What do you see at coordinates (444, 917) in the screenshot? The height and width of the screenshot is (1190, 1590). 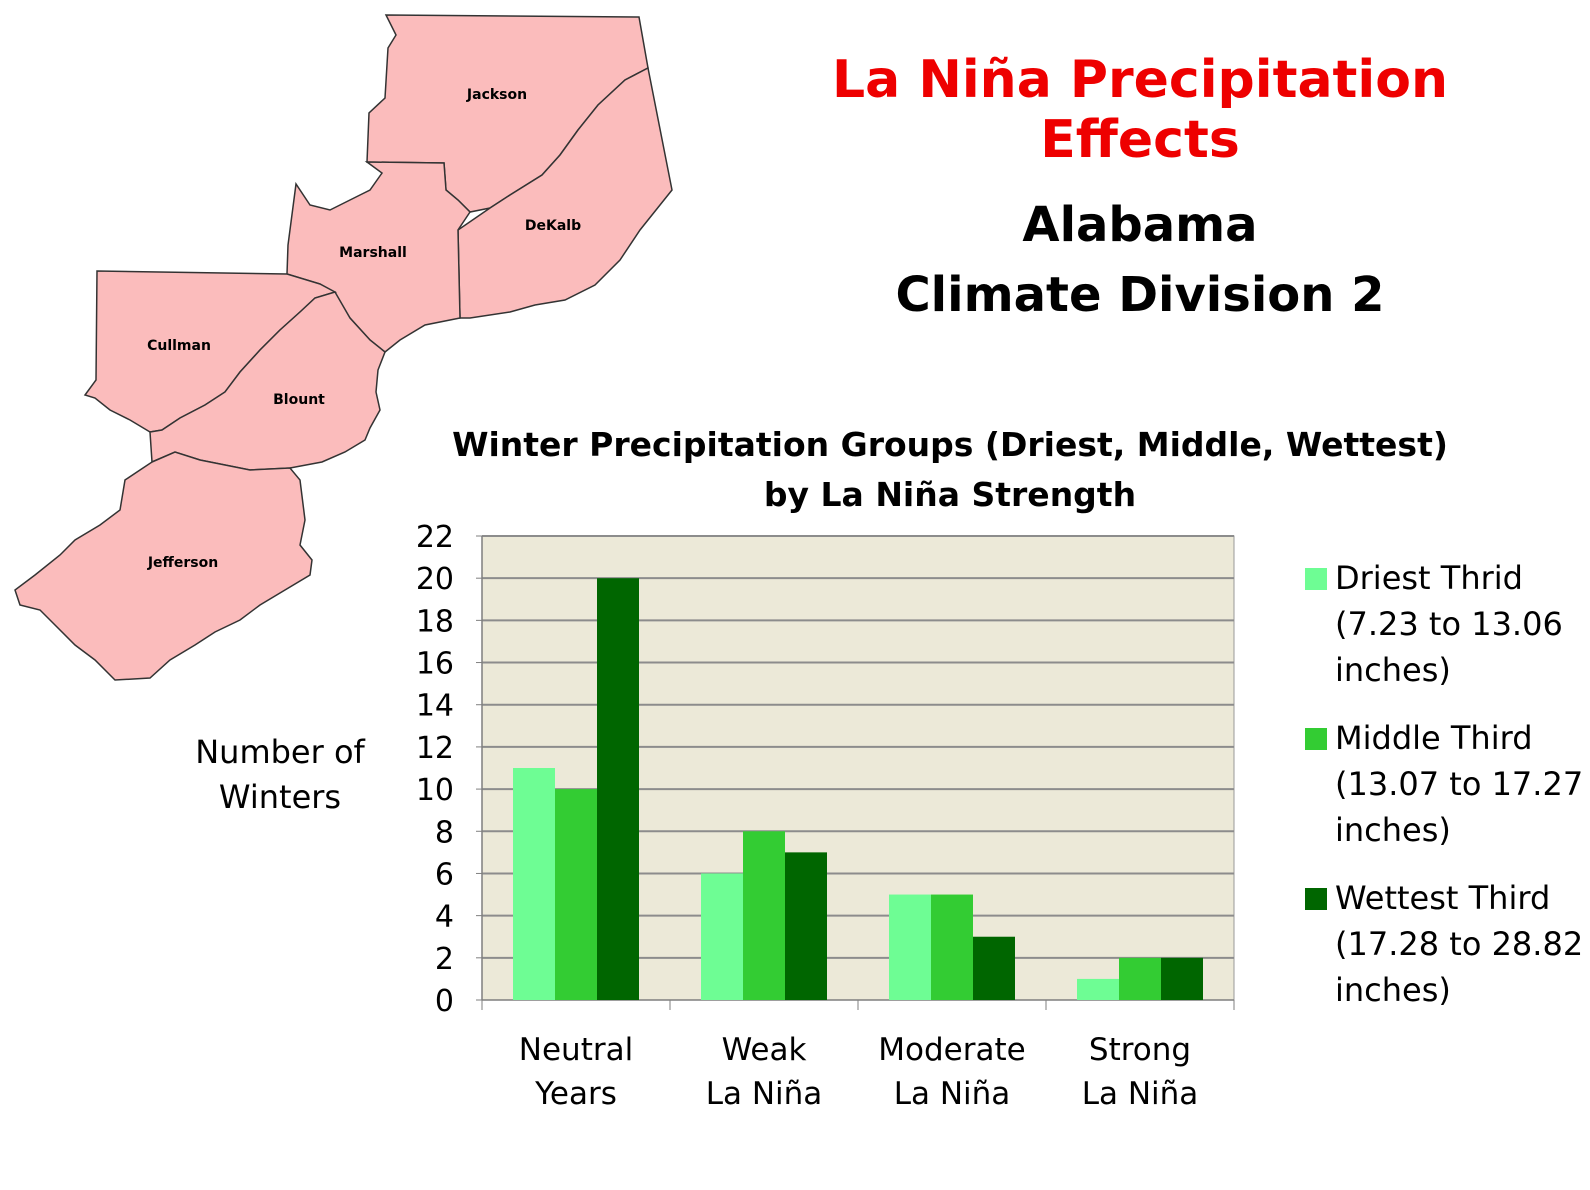 I see `y-tick-label: 4` at bounding box center [444, 917].